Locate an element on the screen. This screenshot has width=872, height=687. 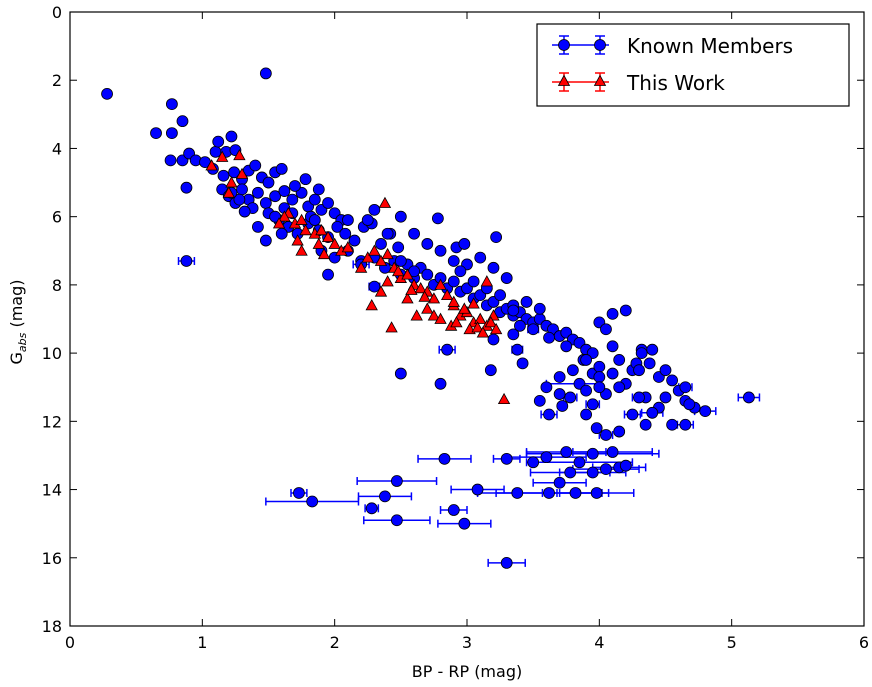
x-tick-label: 5 is located at coordinates (732, 642).